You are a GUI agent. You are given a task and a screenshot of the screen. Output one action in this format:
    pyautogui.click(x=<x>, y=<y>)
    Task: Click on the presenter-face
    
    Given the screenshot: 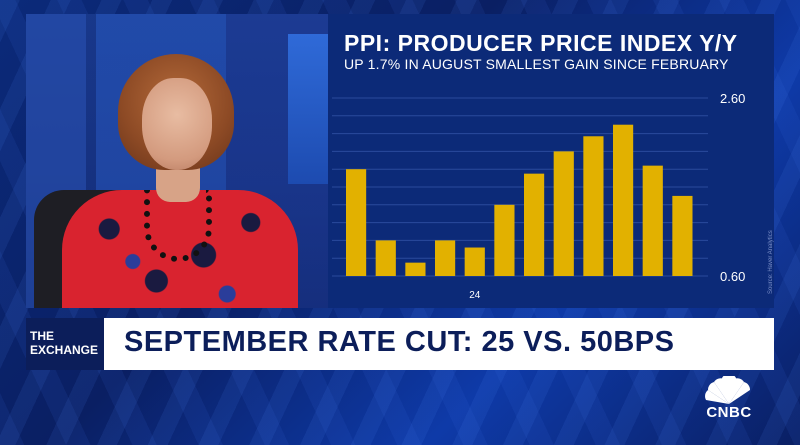 What is the action you would take?
    pyautogui.click(x=177, y=124)
    